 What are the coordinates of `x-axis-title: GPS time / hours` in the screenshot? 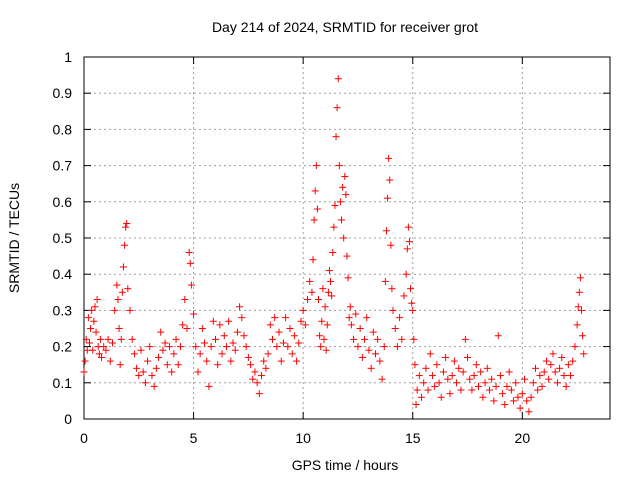 It's located at (345, 465).